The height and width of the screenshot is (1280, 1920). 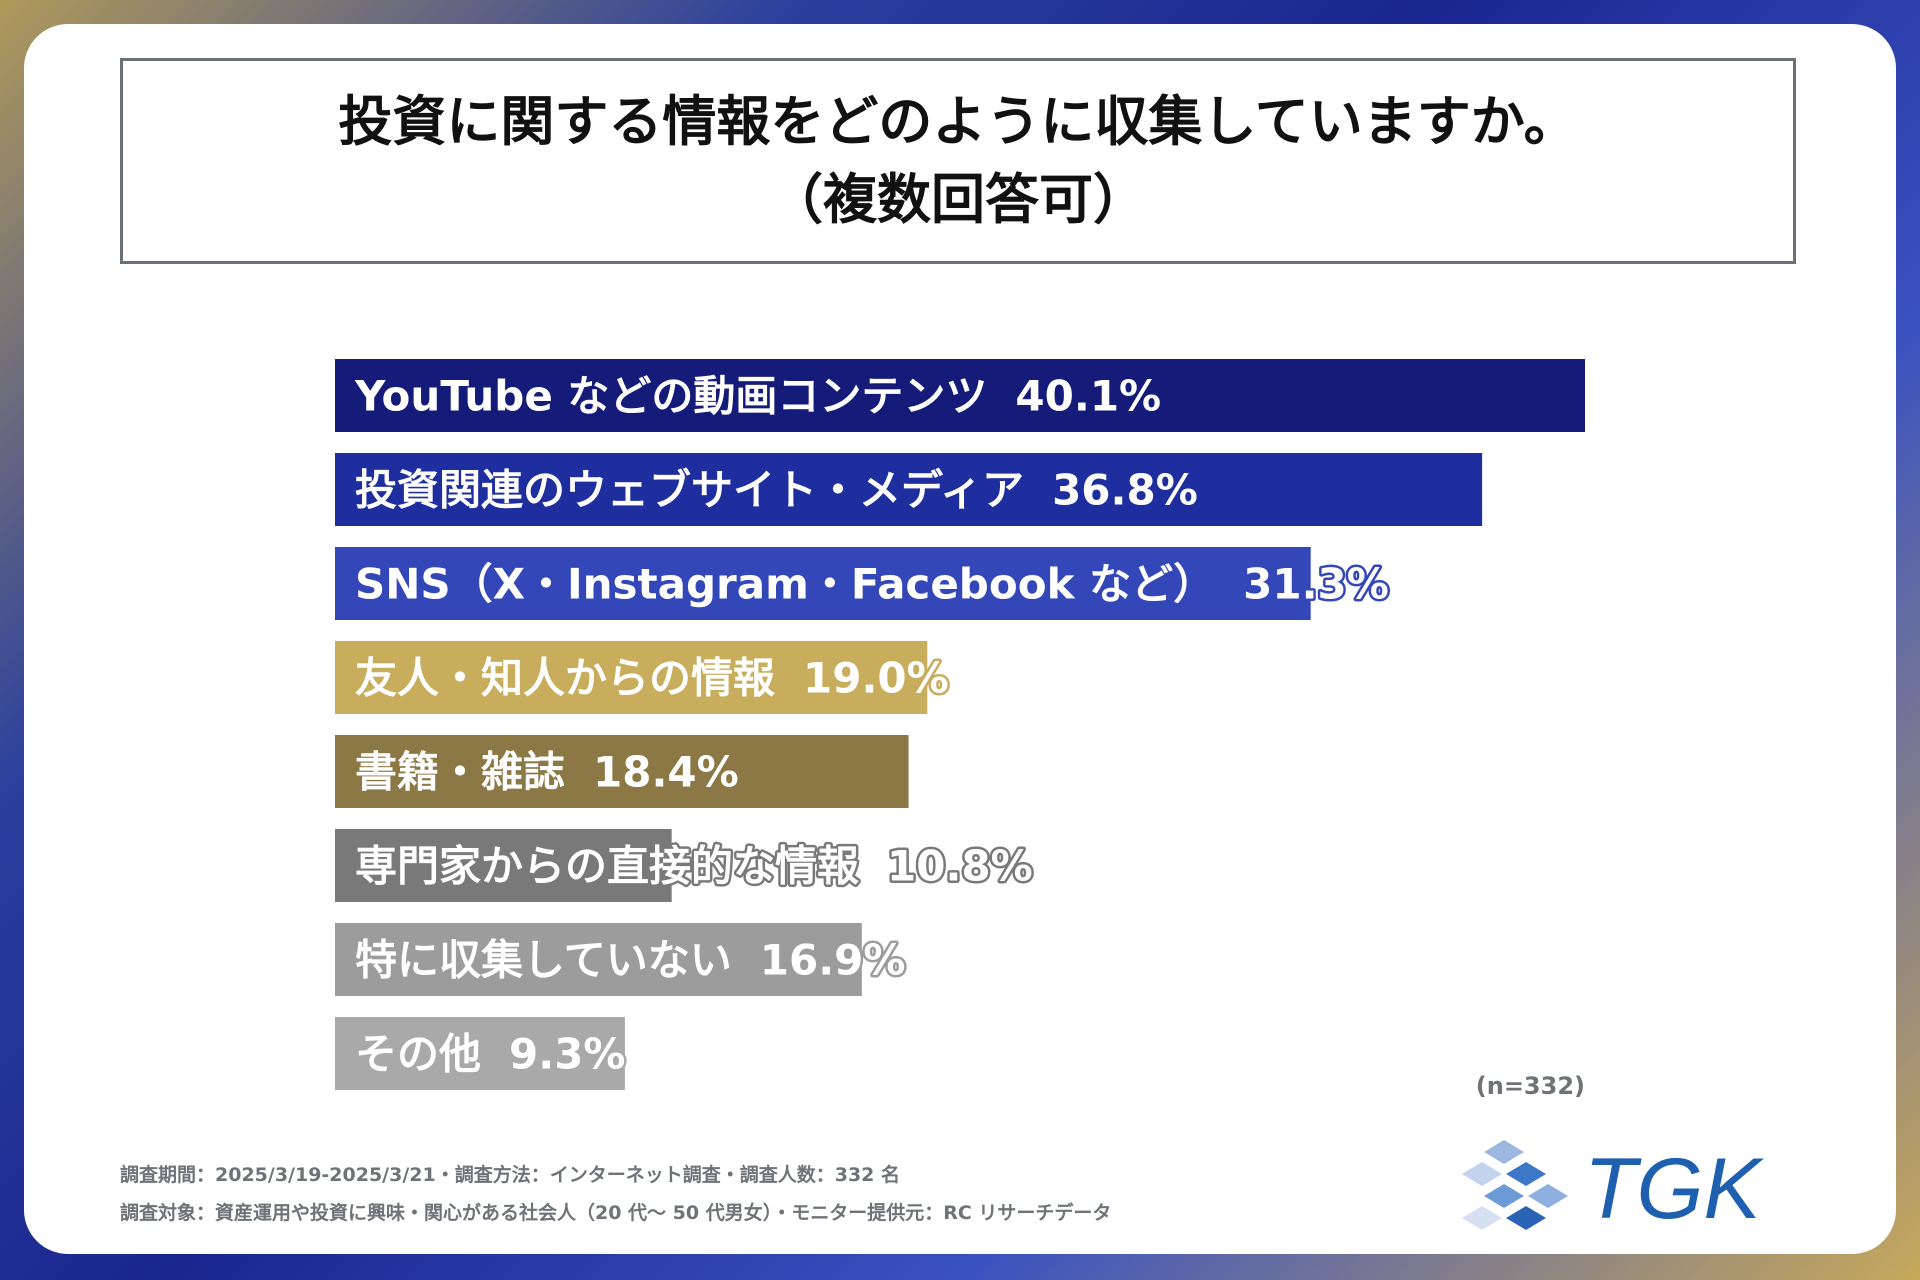 I want to click on bar-label-7: 特に収集していない 16.9%, so click(x=630, y=960).